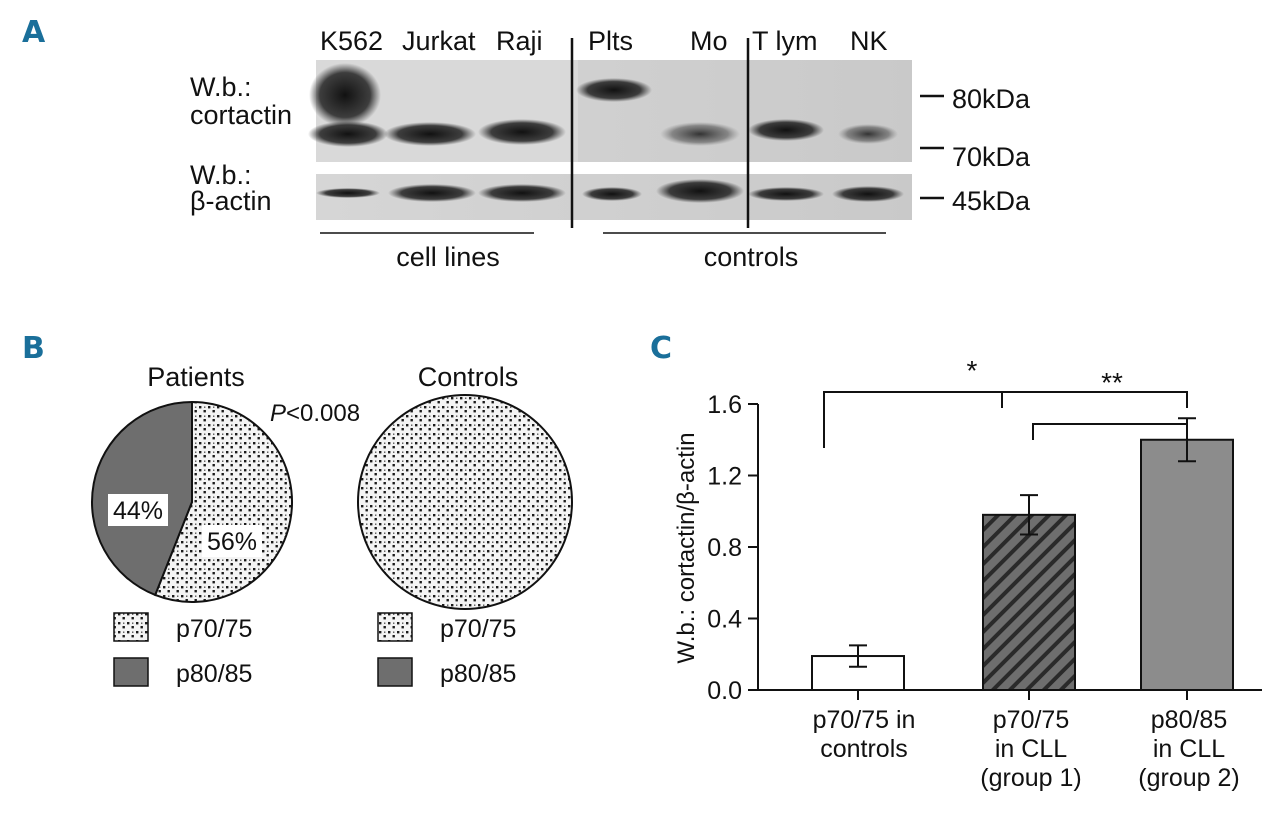 The width and height of the screenshot is (1280, 816). What do you see at coordinates (34, 32) in the screenshot?
I see `panel-a-letter: A` at bounding box center [34, 32].